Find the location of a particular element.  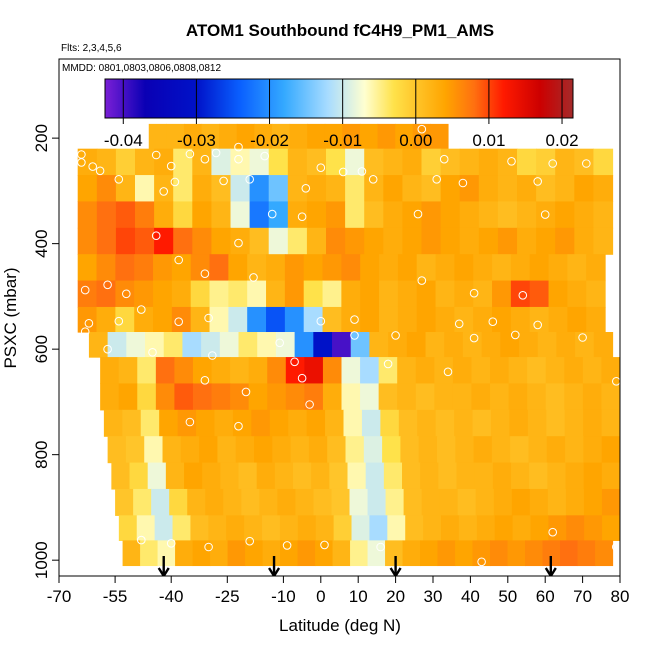

flights-subtitle: Flts: 2,3,4,5,6 is located at coordinates (91, 48).